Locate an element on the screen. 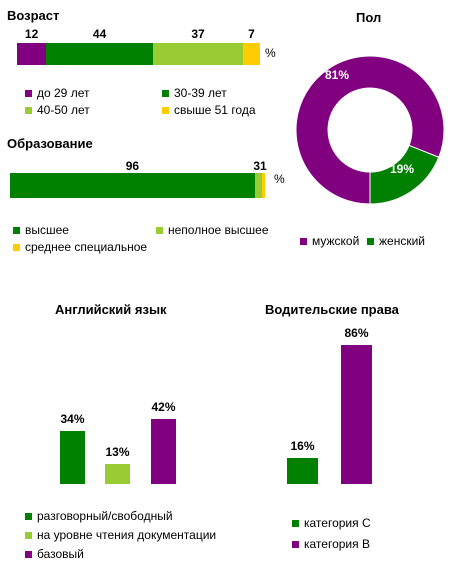 Image resolution: width=453 pixels, height=574 pixels. legend-label: 30-39 лет is located at coordinates (200, 93).